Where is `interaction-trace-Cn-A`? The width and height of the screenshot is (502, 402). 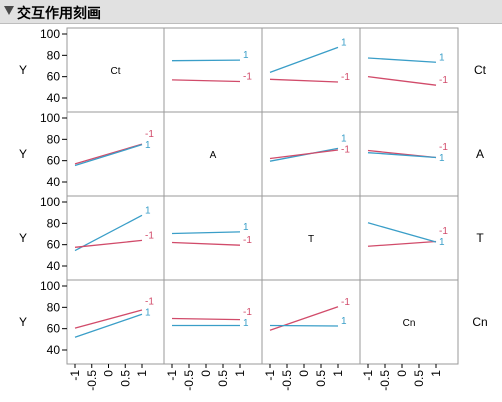
interaction-trace-Cn-A is located at coordinates (206, 319).